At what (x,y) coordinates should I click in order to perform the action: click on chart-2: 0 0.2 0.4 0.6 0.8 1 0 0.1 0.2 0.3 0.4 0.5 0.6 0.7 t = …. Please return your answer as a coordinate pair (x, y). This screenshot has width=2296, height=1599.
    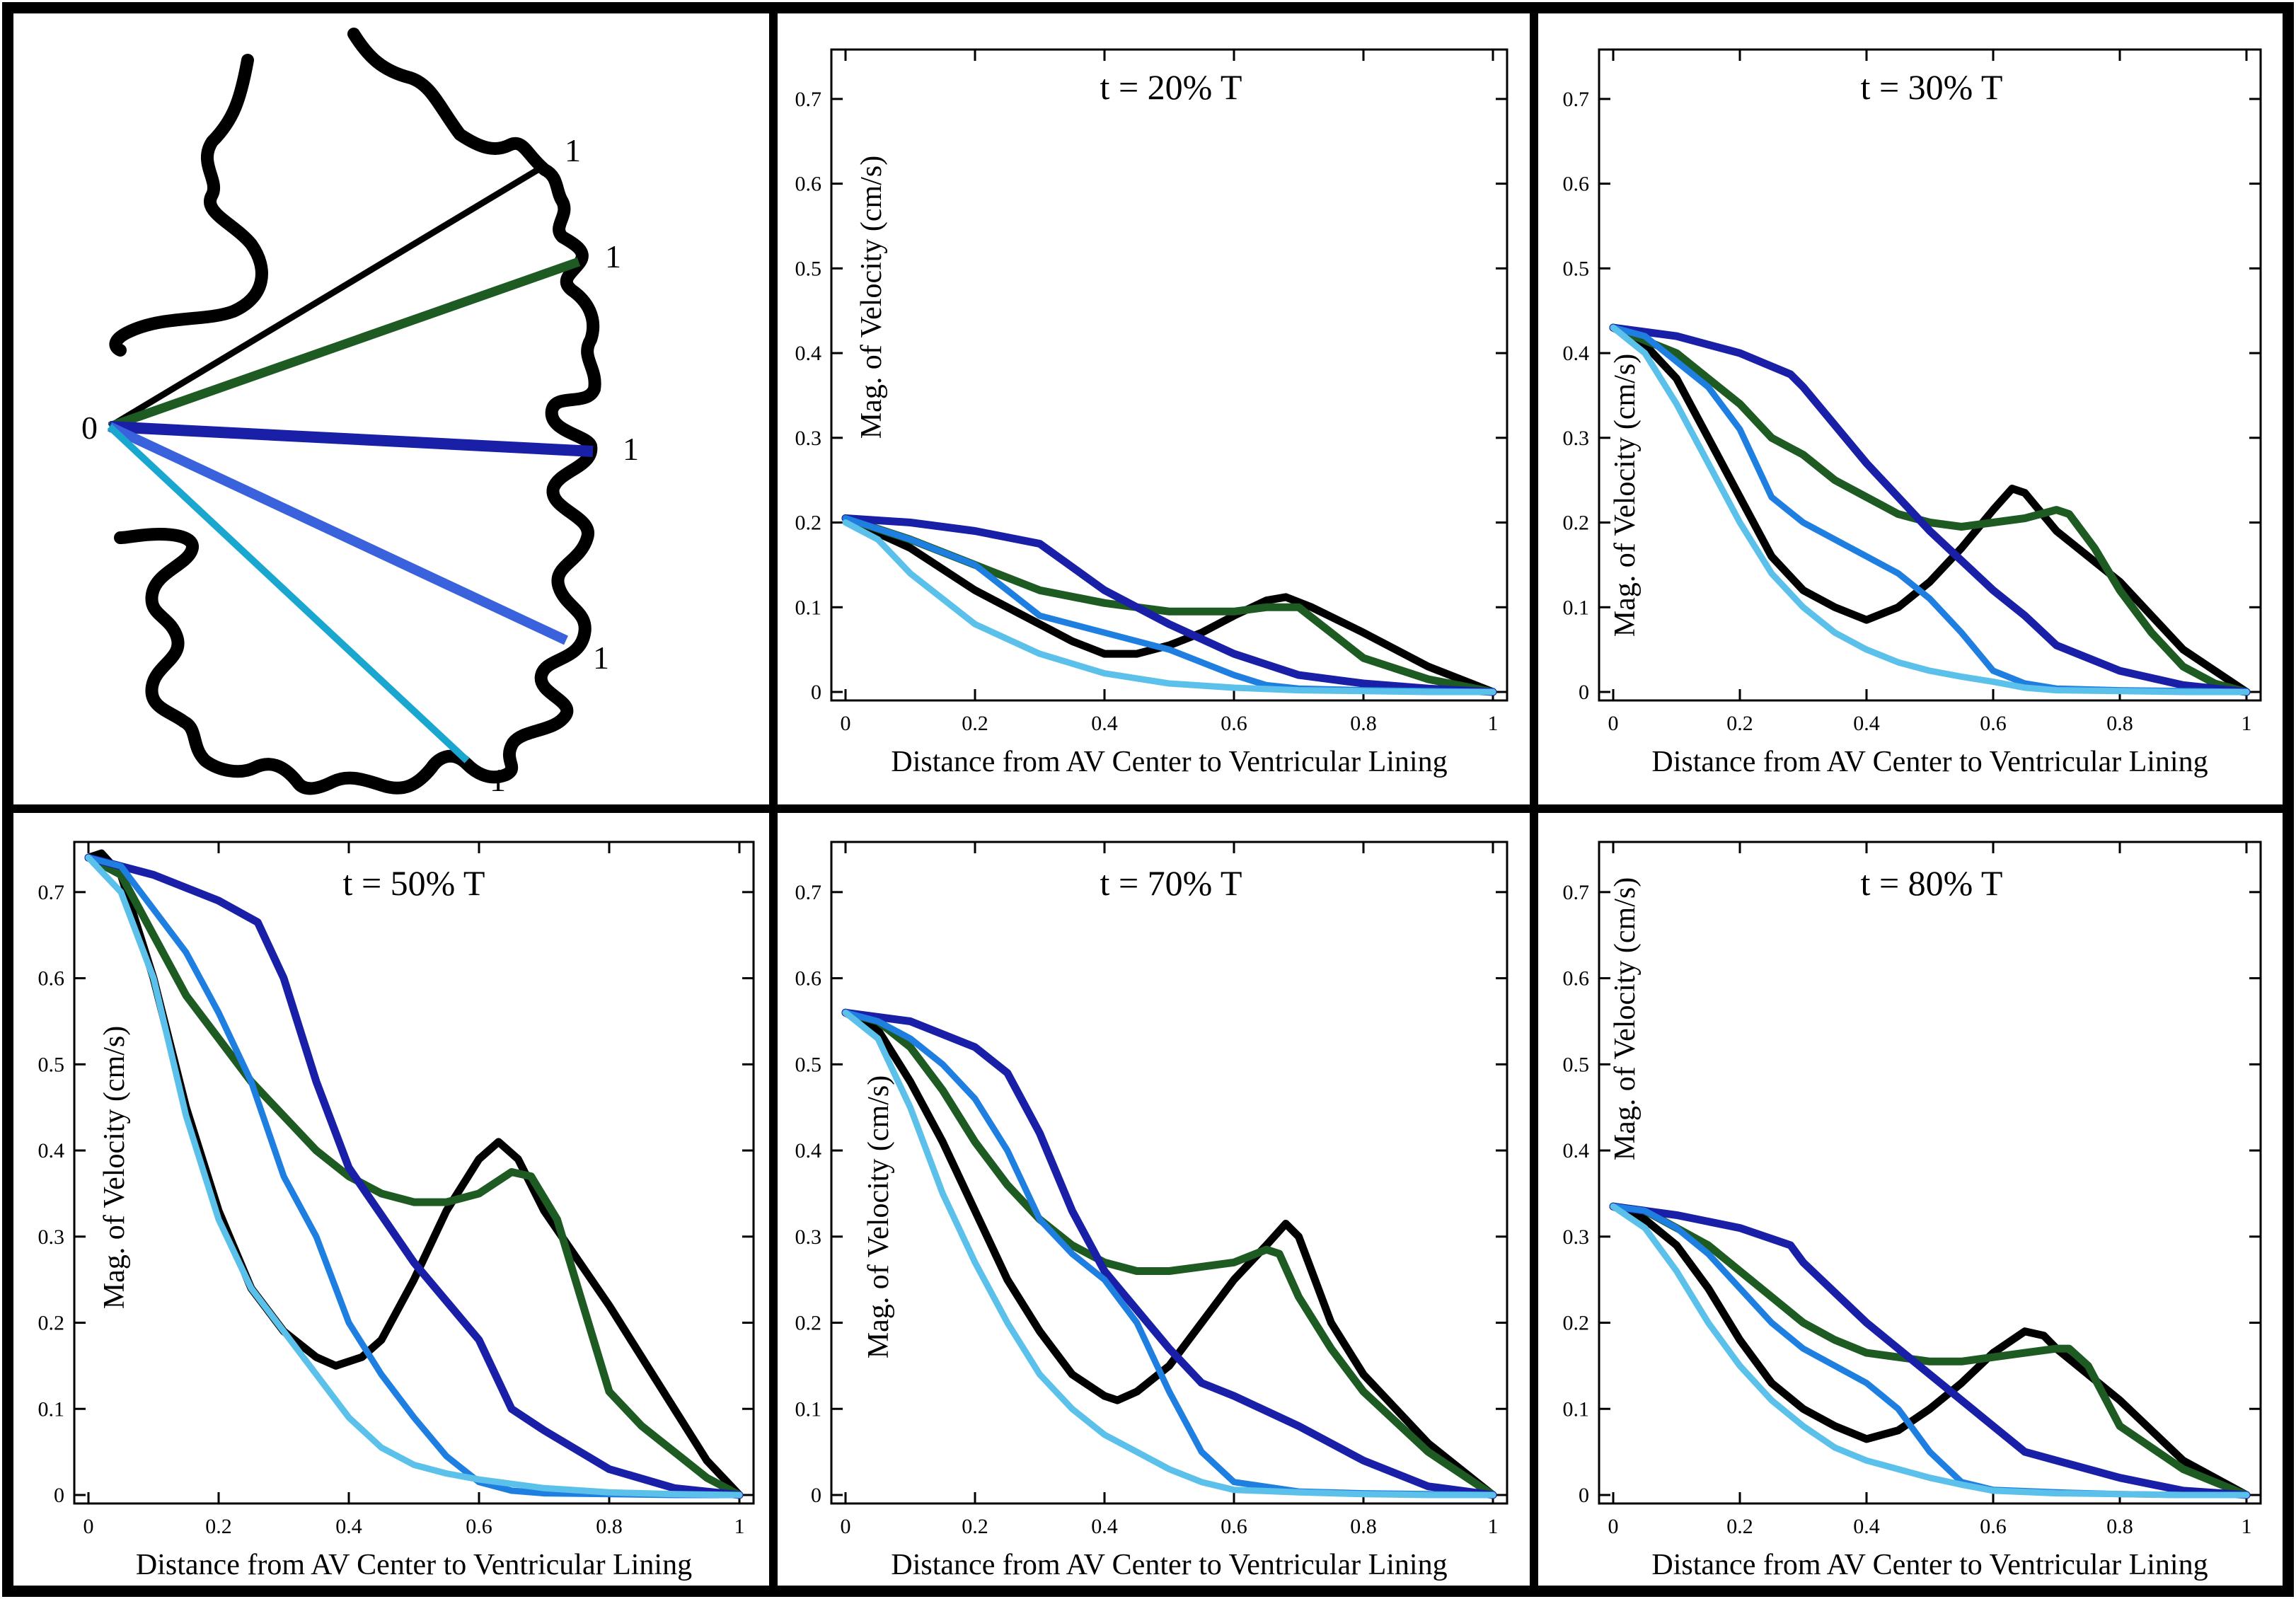
    Looking at the image, I should click on (1912, 413).